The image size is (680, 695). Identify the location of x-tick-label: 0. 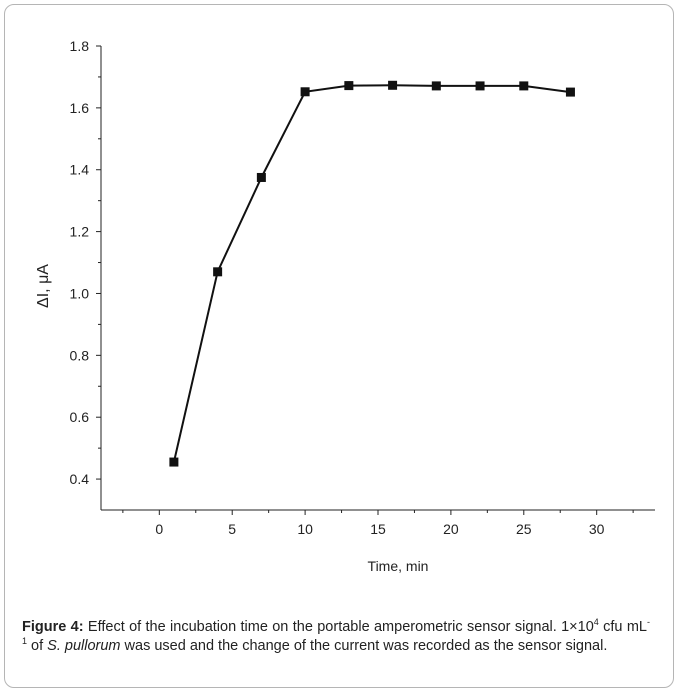
(159, 529).